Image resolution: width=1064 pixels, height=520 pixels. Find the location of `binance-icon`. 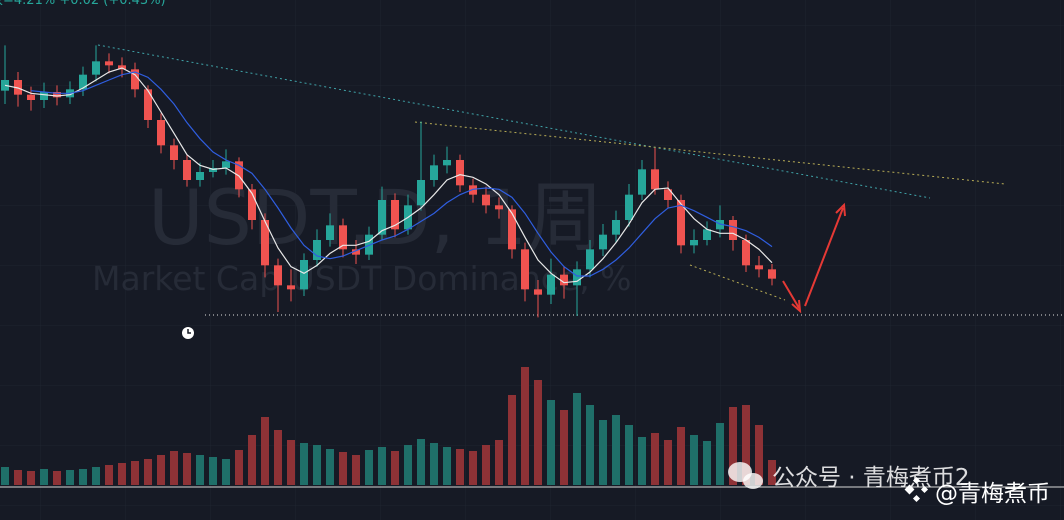

binance-icon is located at coordinates (916, 489).